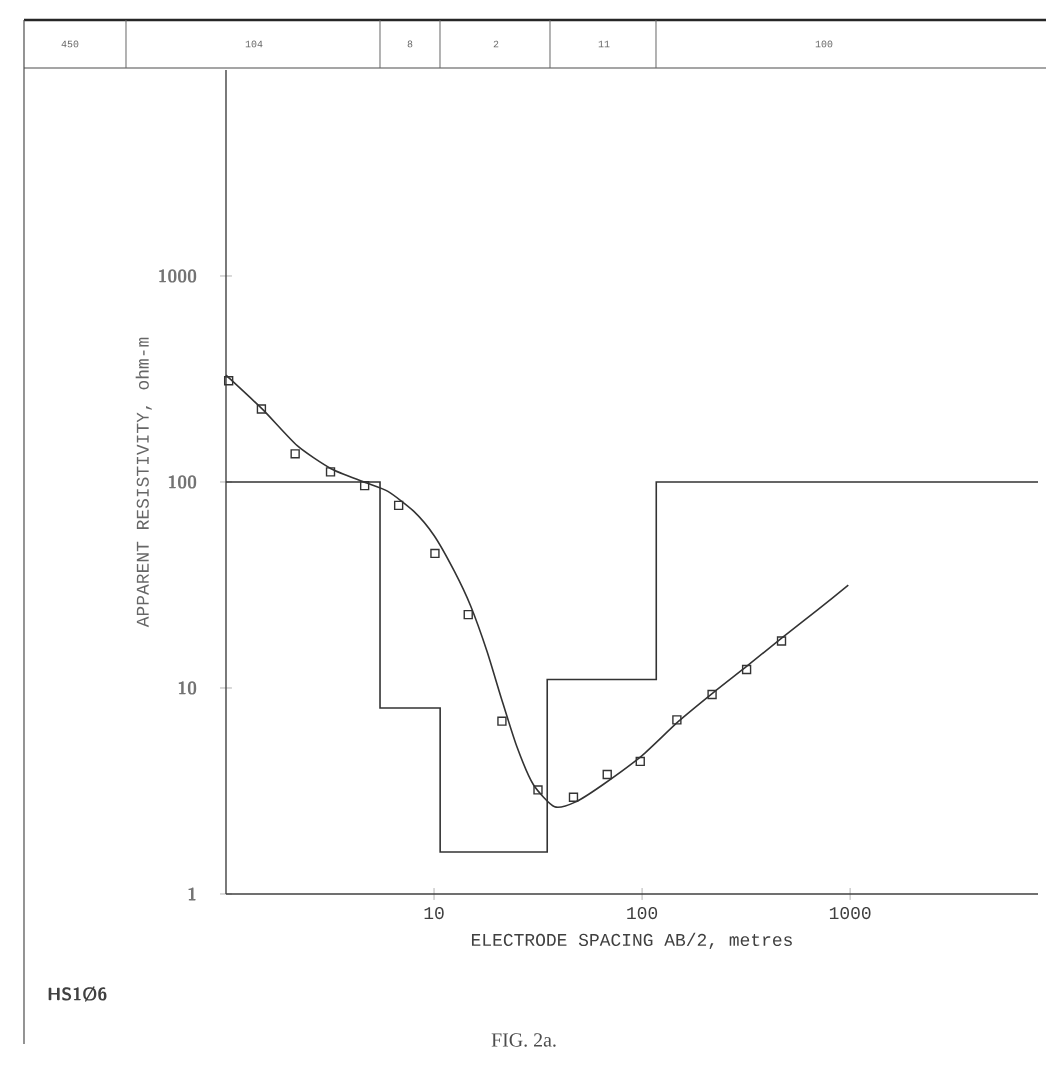 Image resolution: width=1046 pixels, height=1084 pixels. What do you see at coordinates (192, 894) in the screenshot?
I see `y-tick-label: 1` at bounding box center [192, 894].